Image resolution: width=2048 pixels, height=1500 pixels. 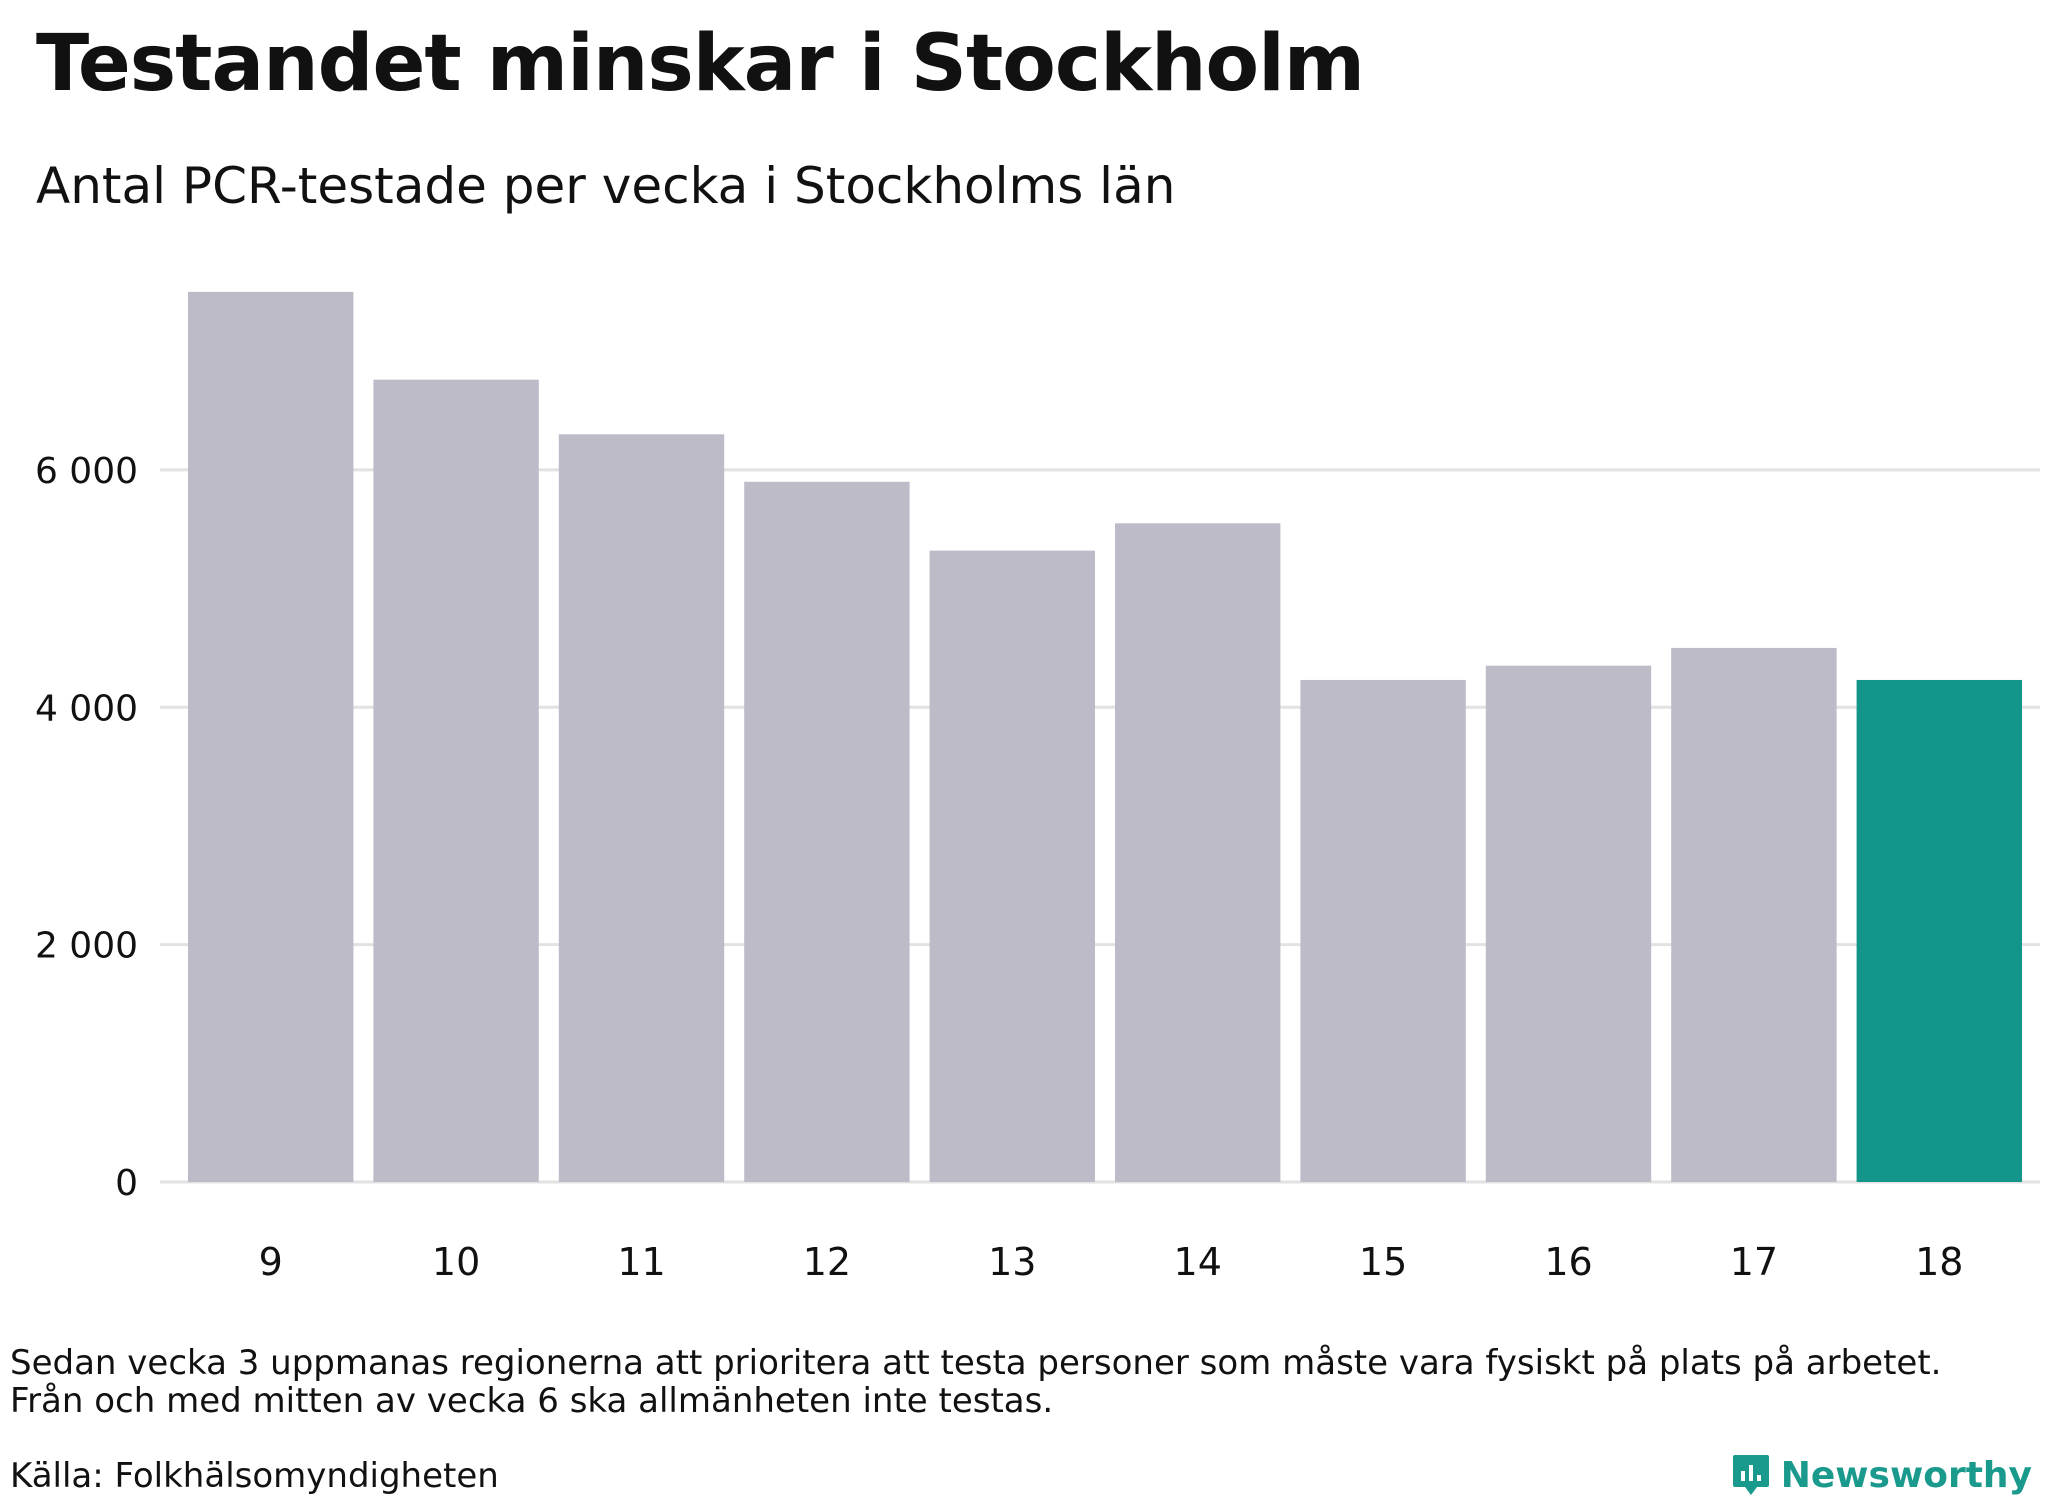 What do you see at coordinates (86, 946) in the screenshot?
I see `y-tick-label: 2 000` at bounding box center [86, 946].